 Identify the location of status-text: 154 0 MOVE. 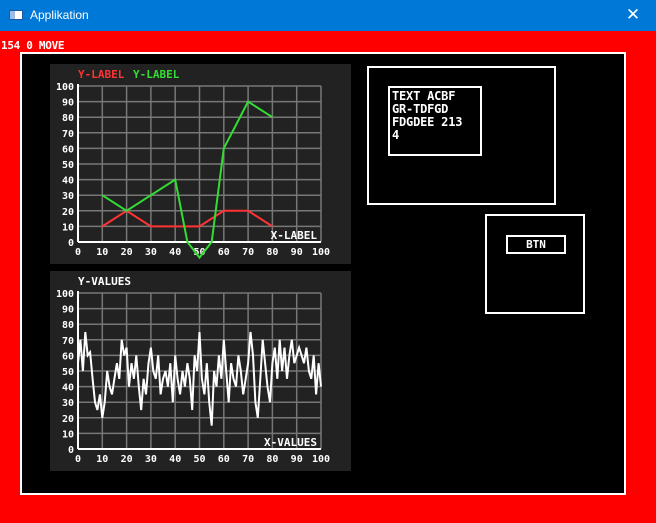
(33, 45).